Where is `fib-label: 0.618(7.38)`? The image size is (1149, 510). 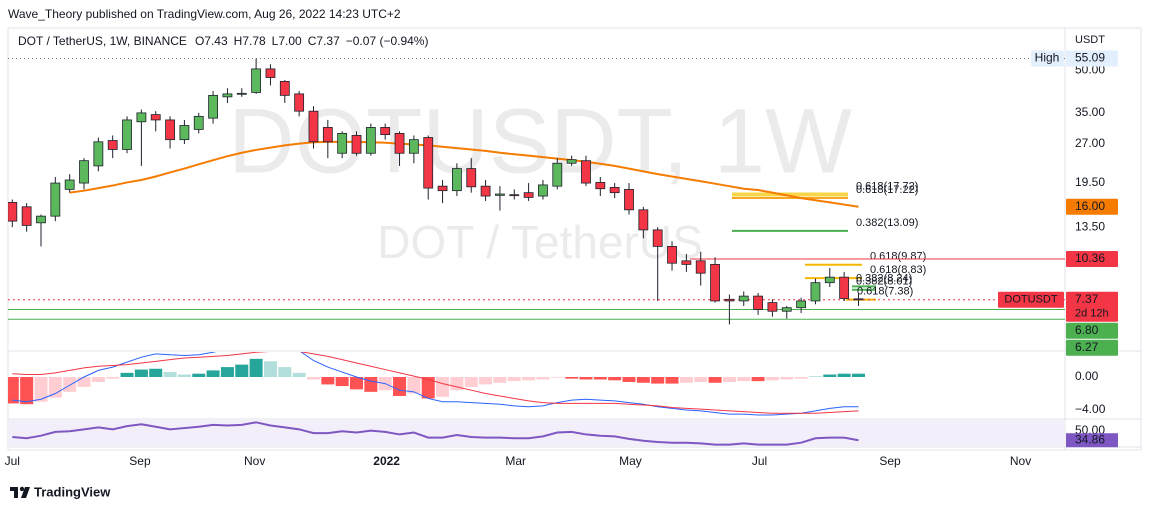
fib-label: 0.618(7.38) is located at coordinates (885, 292).